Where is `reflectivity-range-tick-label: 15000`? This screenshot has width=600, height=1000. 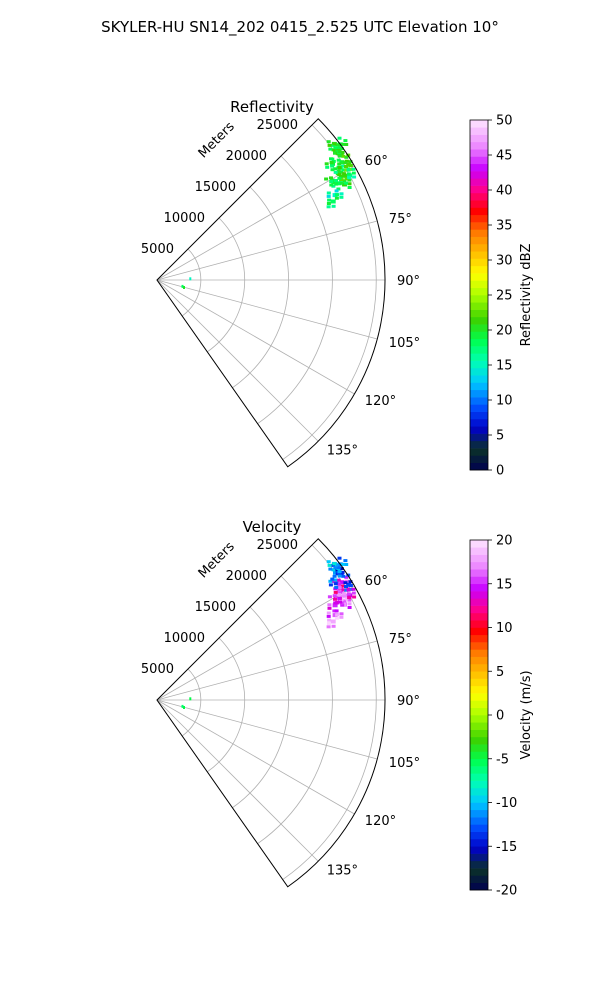
reflectivity-range-tick-label: 15000 is located at coordinates (215, 187).